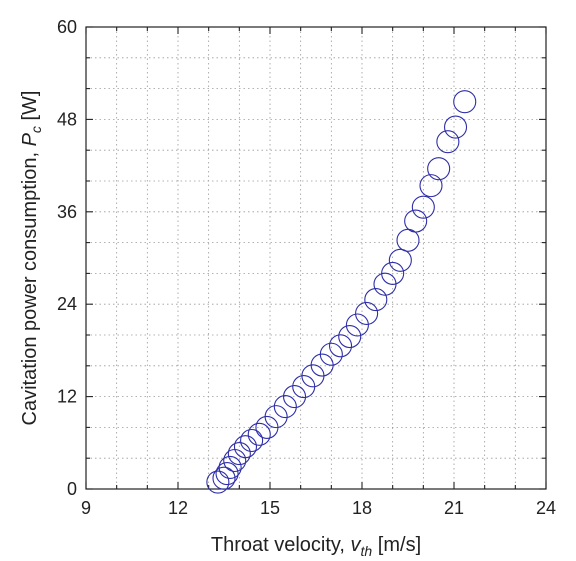 This screenshot has height=561, width=576. Describe the element at coordinates (72, 489) in the screenshot. I see `y-tick-label: 0` at that location.